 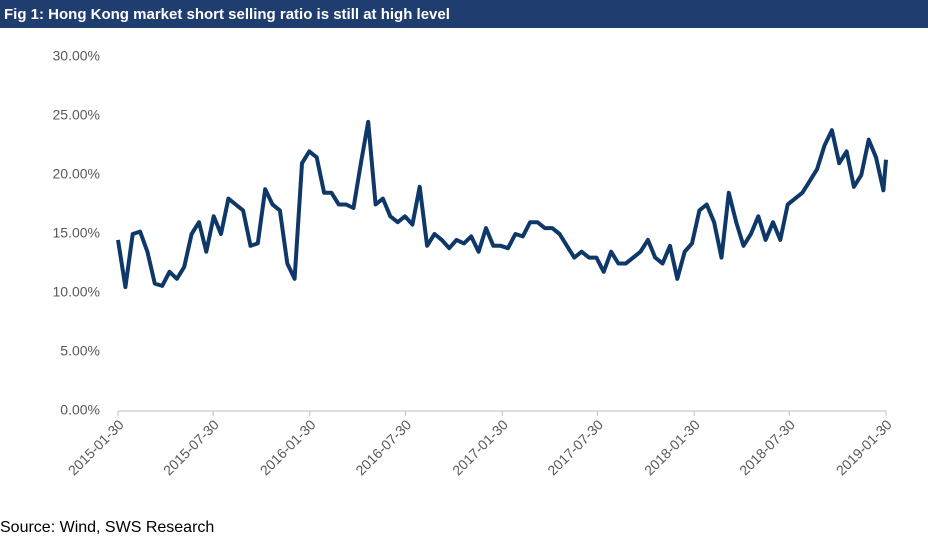 What do you see at coordinates (191, 447) in the screenshot?
I see `x-tick-label: 2015-07-30` at bounding box center [191, 447].